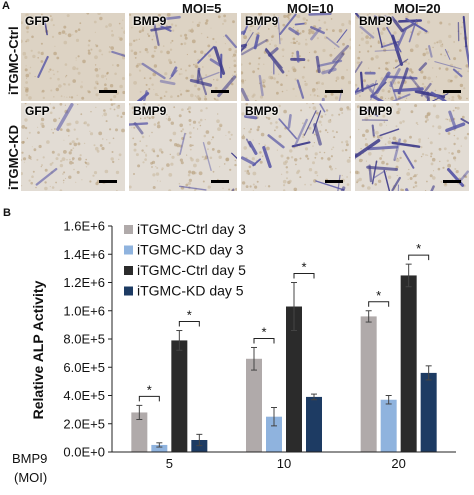 This screenshot has width=474, height=495. What do you see at coordinates (202, 8) in the screenshot?
I see `moi-header-5: MOI=5` at bounding box center [202, 8].